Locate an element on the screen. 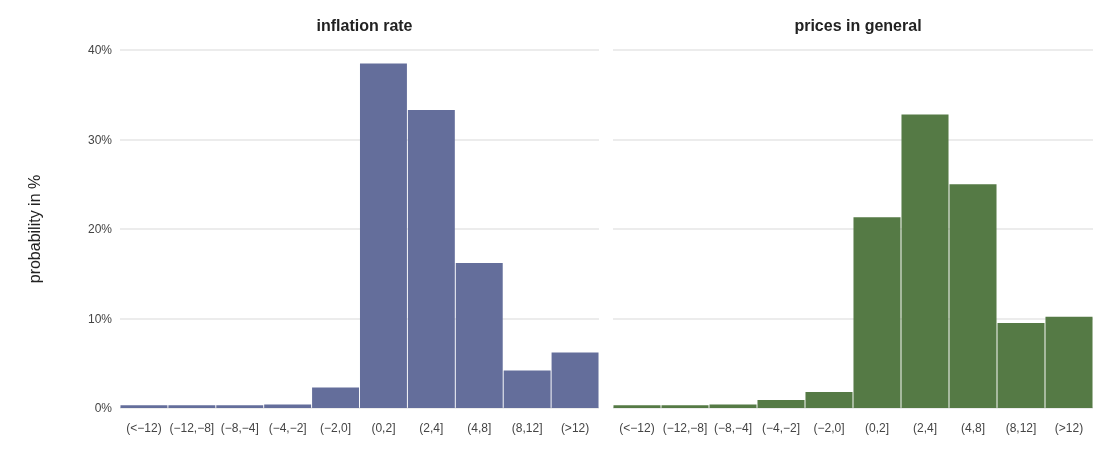 Image resolution: width=1093 pixels, height=454 pixels. y-tick-label: 10% is located at coordinates (100, 318).